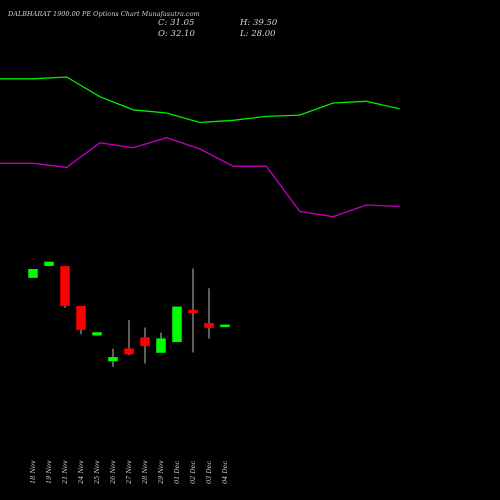 Image resolution: width=500 pixels, height=500 pixels. What do you see at coordinates (33, 472) in the screenshot?
I see `x-tick-label: 18 Nov` at bounding box center [33, 472].